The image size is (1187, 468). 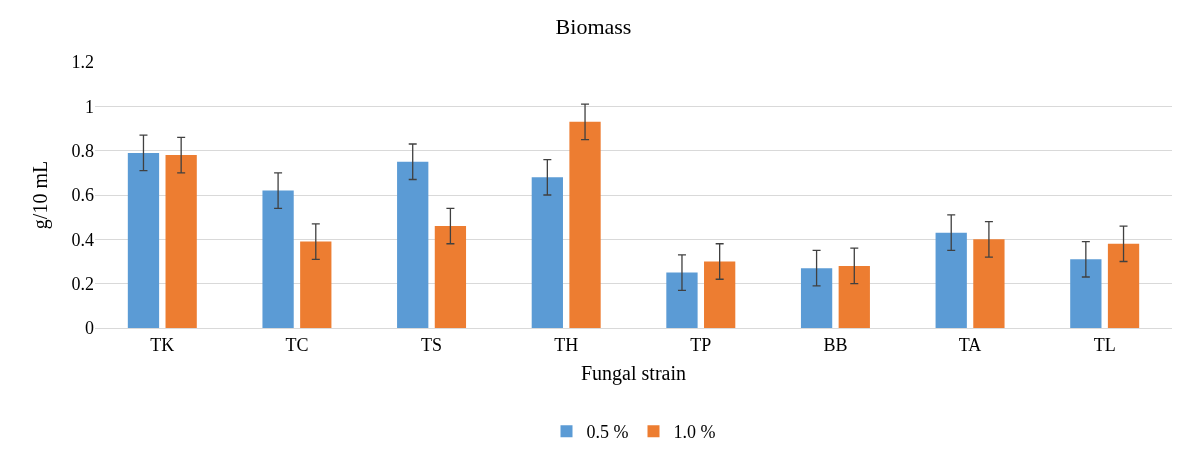 What do you see at coordinates (566, 344) in the screenshot?
I see `x-tick-label: TH` at bounding box center [566, 344].